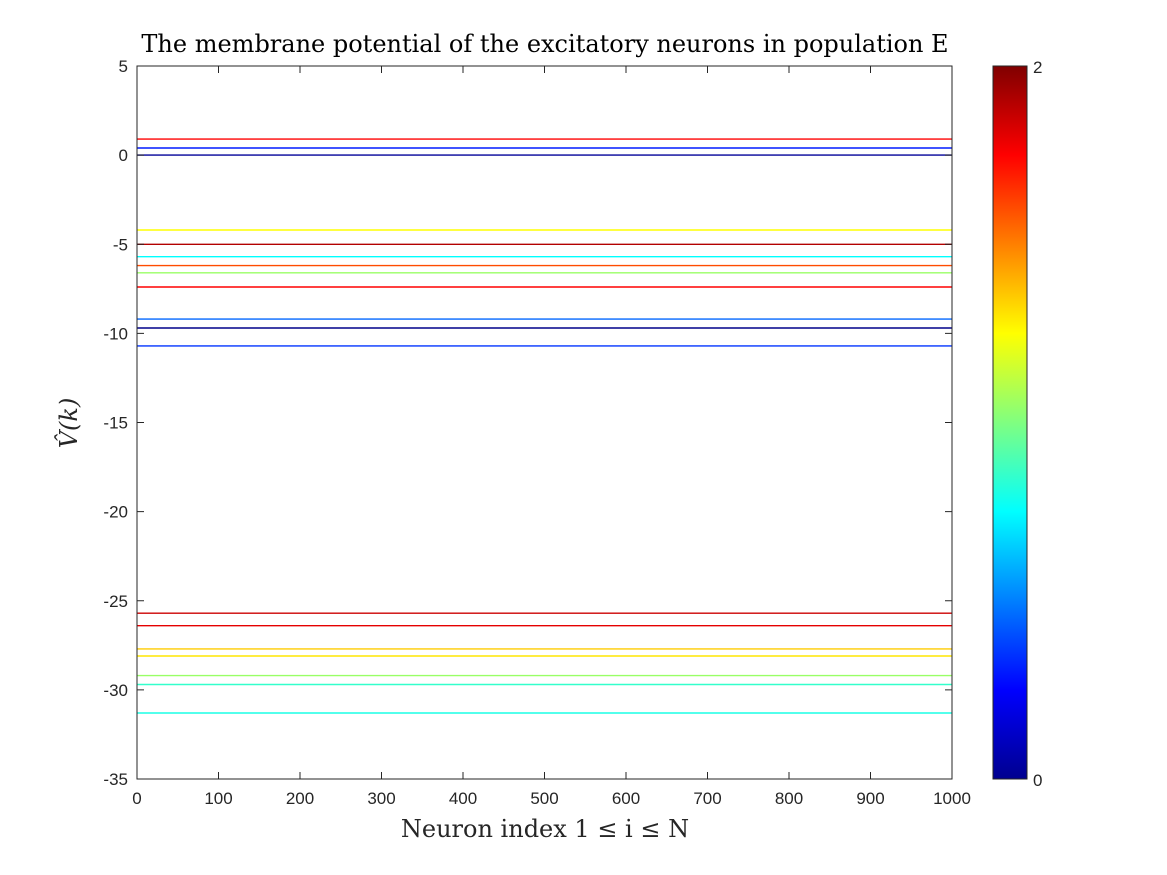 The height and width of the screenshot is (875, 1167). I want to click on x-axis-label: Neuron index 1 ≤ i ≤ N, so click(545, 829).